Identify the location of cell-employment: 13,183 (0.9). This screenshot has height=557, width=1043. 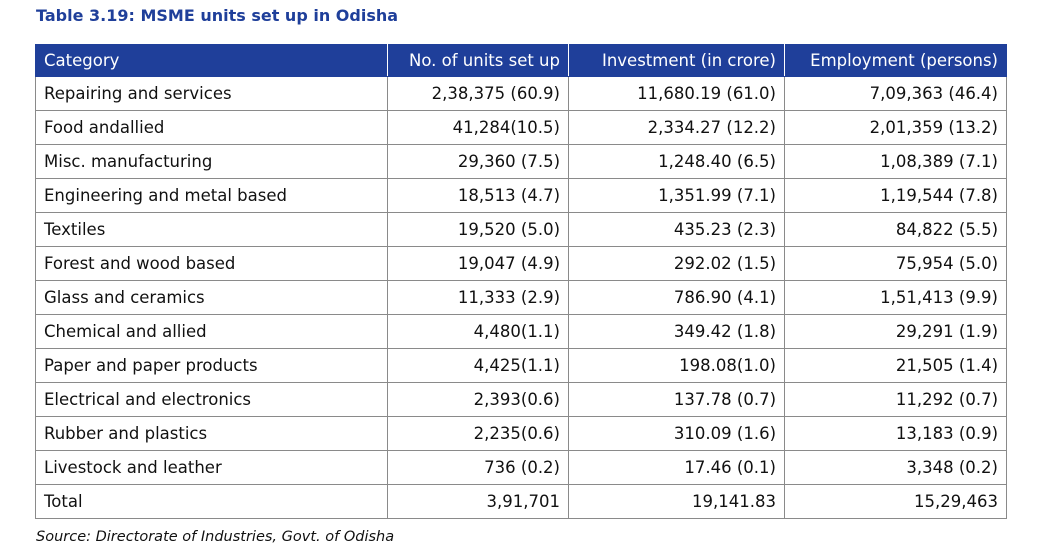
(895, 433).